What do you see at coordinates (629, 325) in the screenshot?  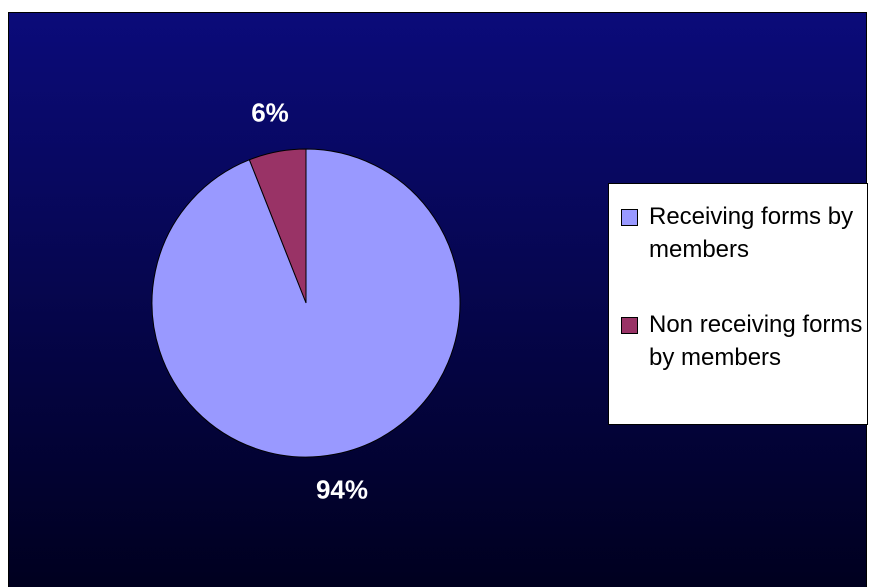 I see `legend-swatch-non-receiving` at bounding box center [629, 325].